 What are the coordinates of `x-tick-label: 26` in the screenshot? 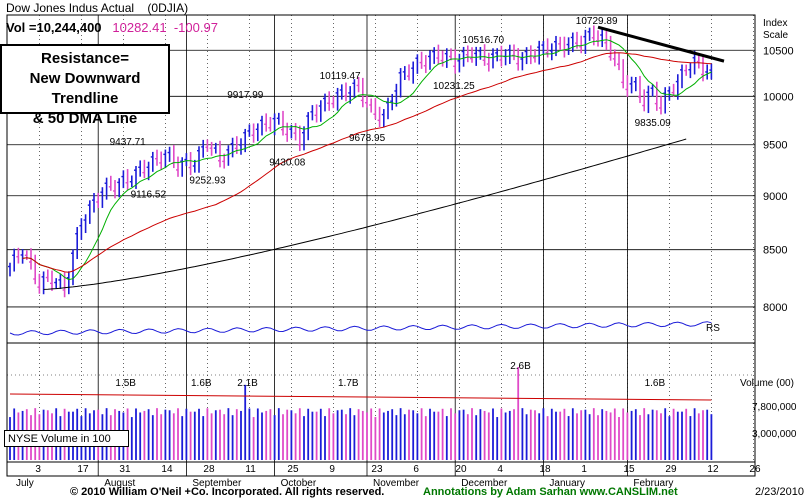 It's located at (755, 469).